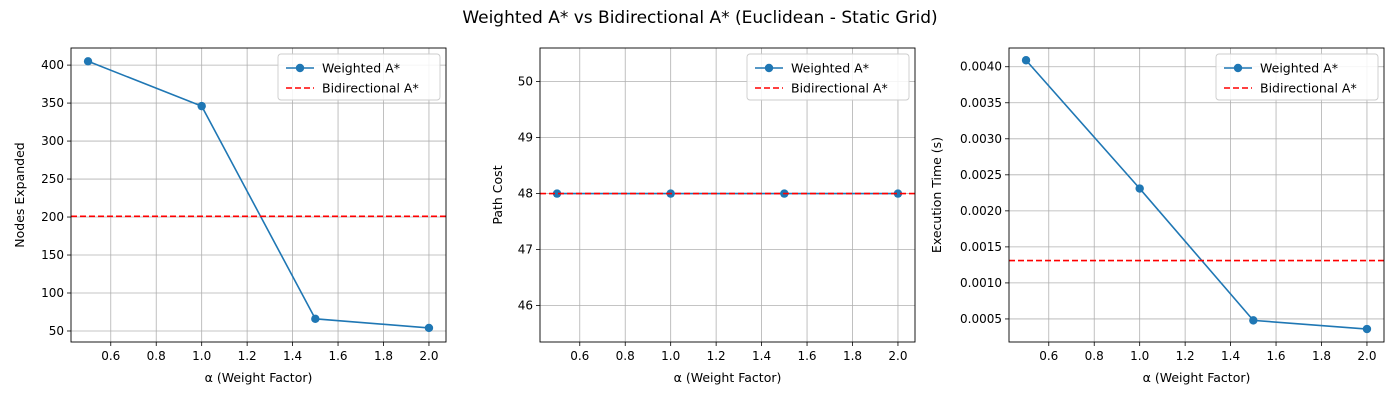 Image resolution: width=1400 pixels, height=400 pixels. I want to click on y-tick-label: 49, so click(525, 138).